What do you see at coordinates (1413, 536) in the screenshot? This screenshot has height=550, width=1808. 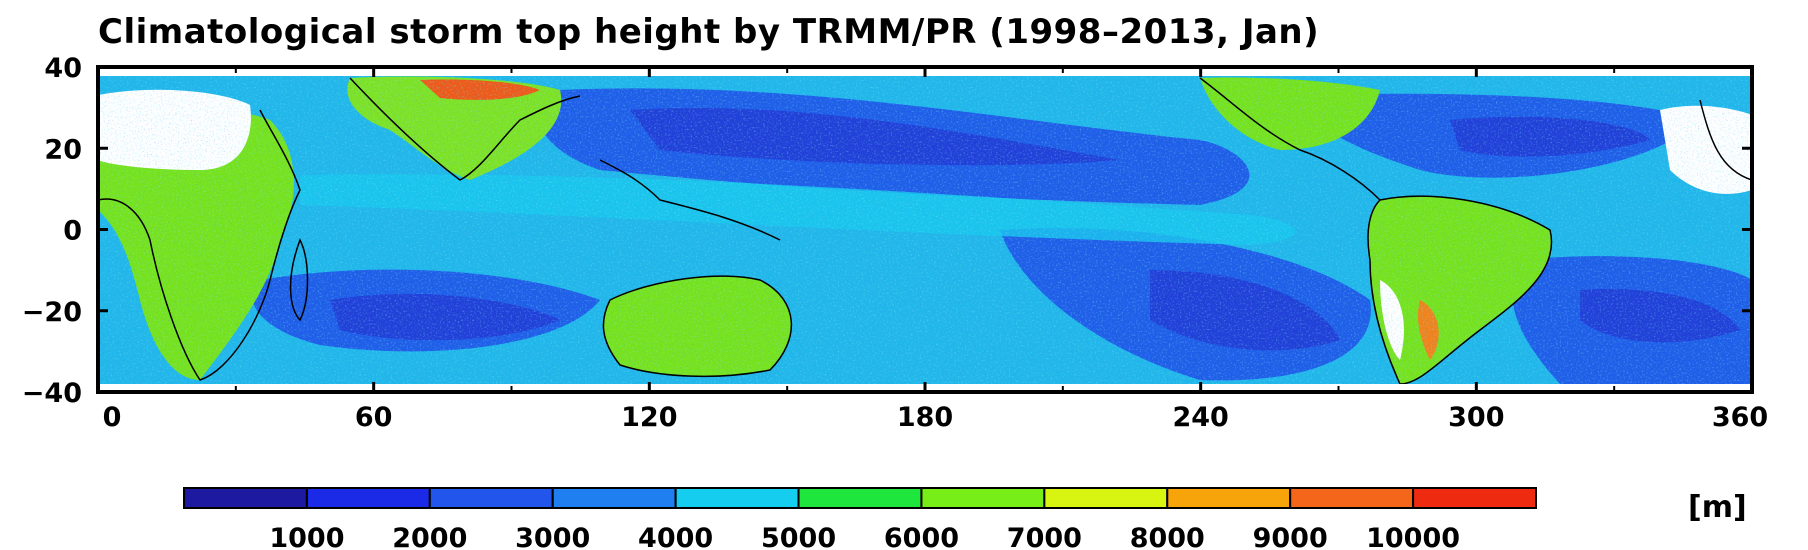 I see `colorbar-label: 10000` at bounding box center [1413, 536].